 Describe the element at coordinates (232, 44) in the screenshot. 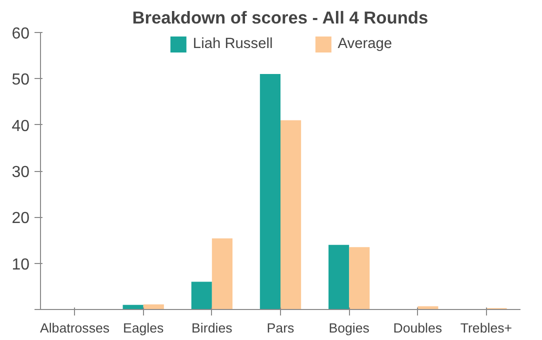

I see `legend-label: Liah Russell` at that location.